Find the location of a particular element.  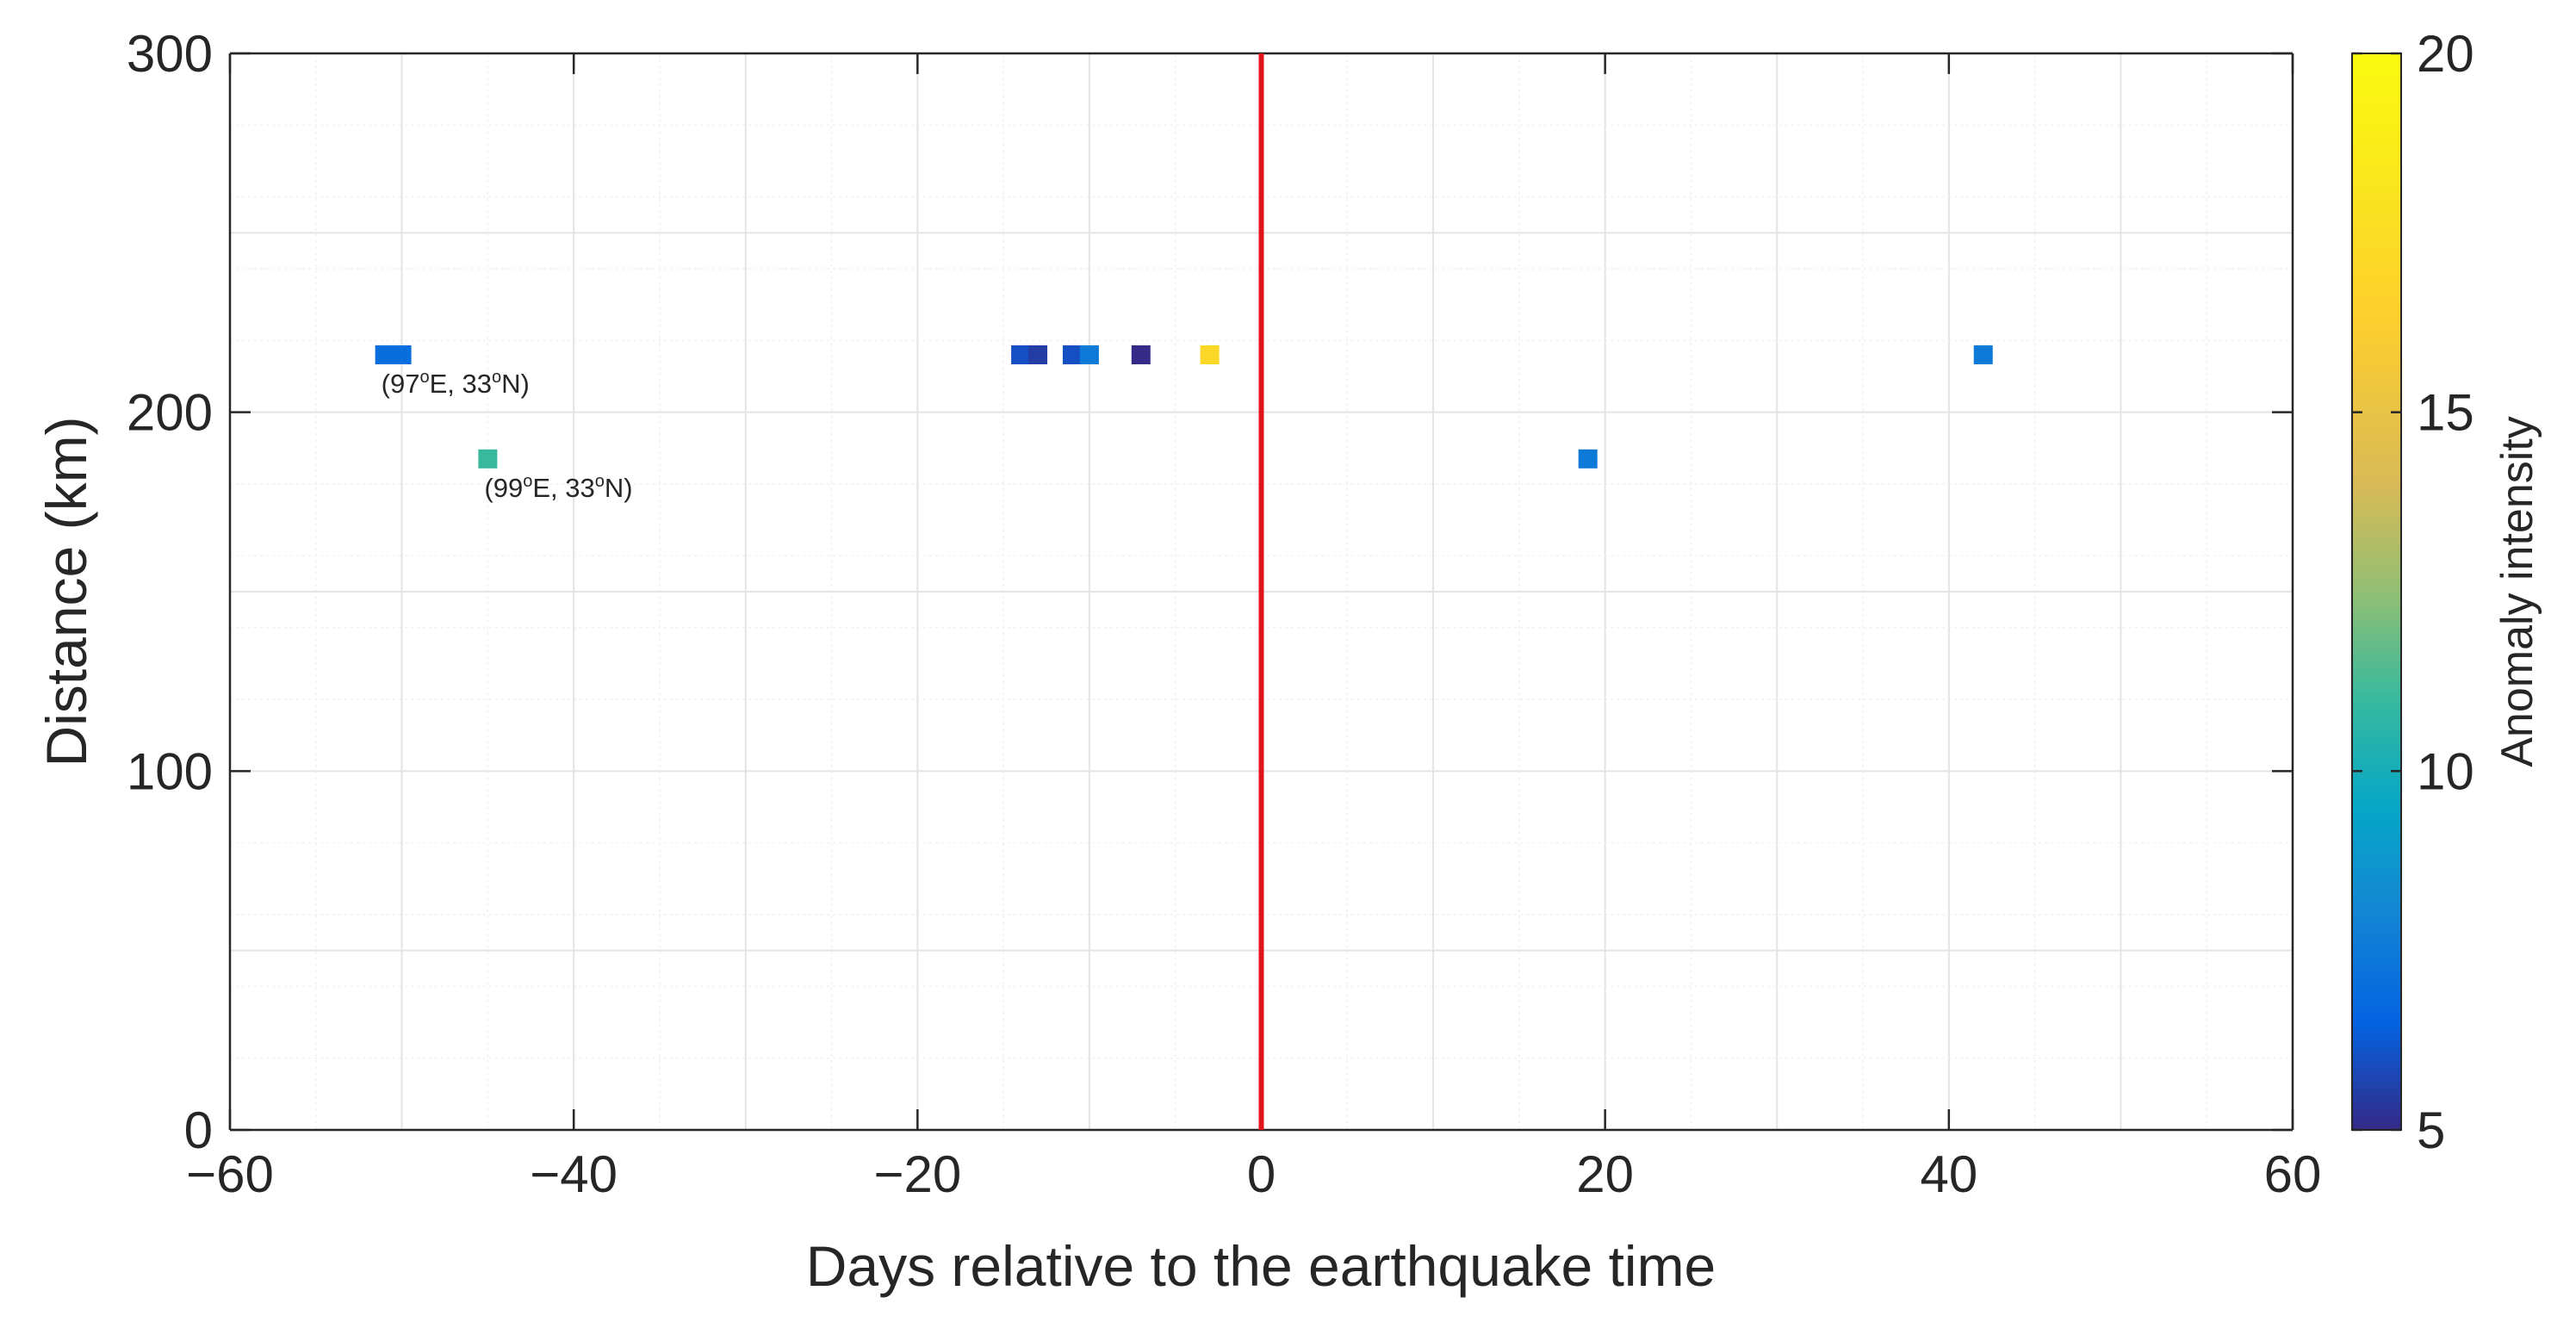

colorbar-tick-label: 20 is located at coordinates (2445, 54).